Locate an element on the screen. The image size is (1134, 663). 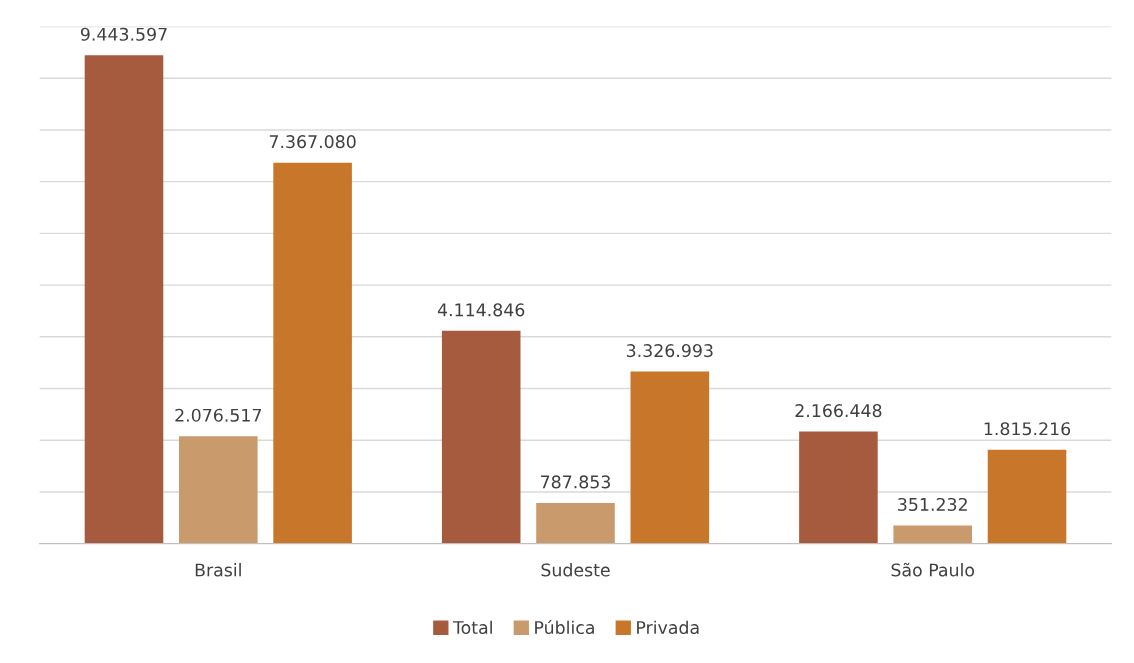
data-label: 351.232 is located at coordinates (932, 504).